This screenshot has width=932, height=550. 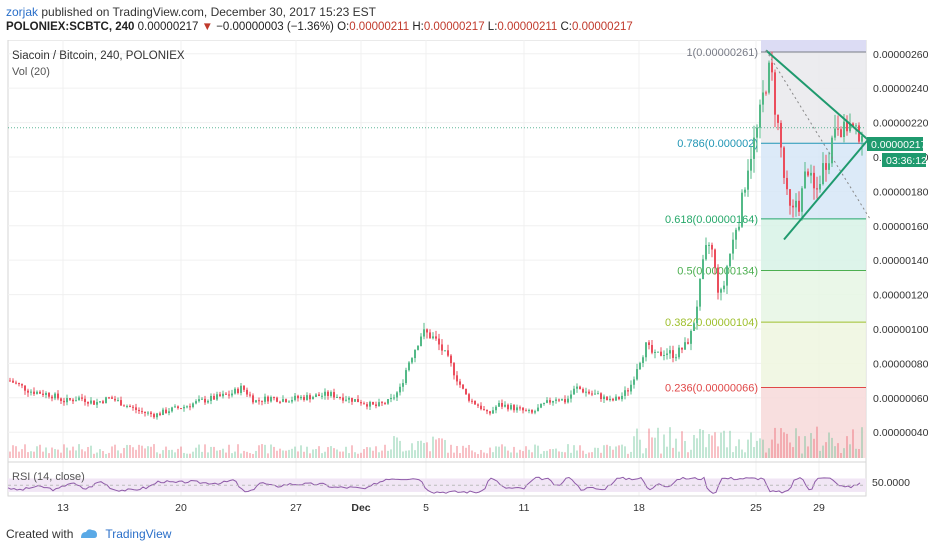 What do you see at coordinates (441, 508) in the screenshot?
I see `time-axis: 13 20 27 Dec 5 11 18 25 29` at bounding box center [441, 508].